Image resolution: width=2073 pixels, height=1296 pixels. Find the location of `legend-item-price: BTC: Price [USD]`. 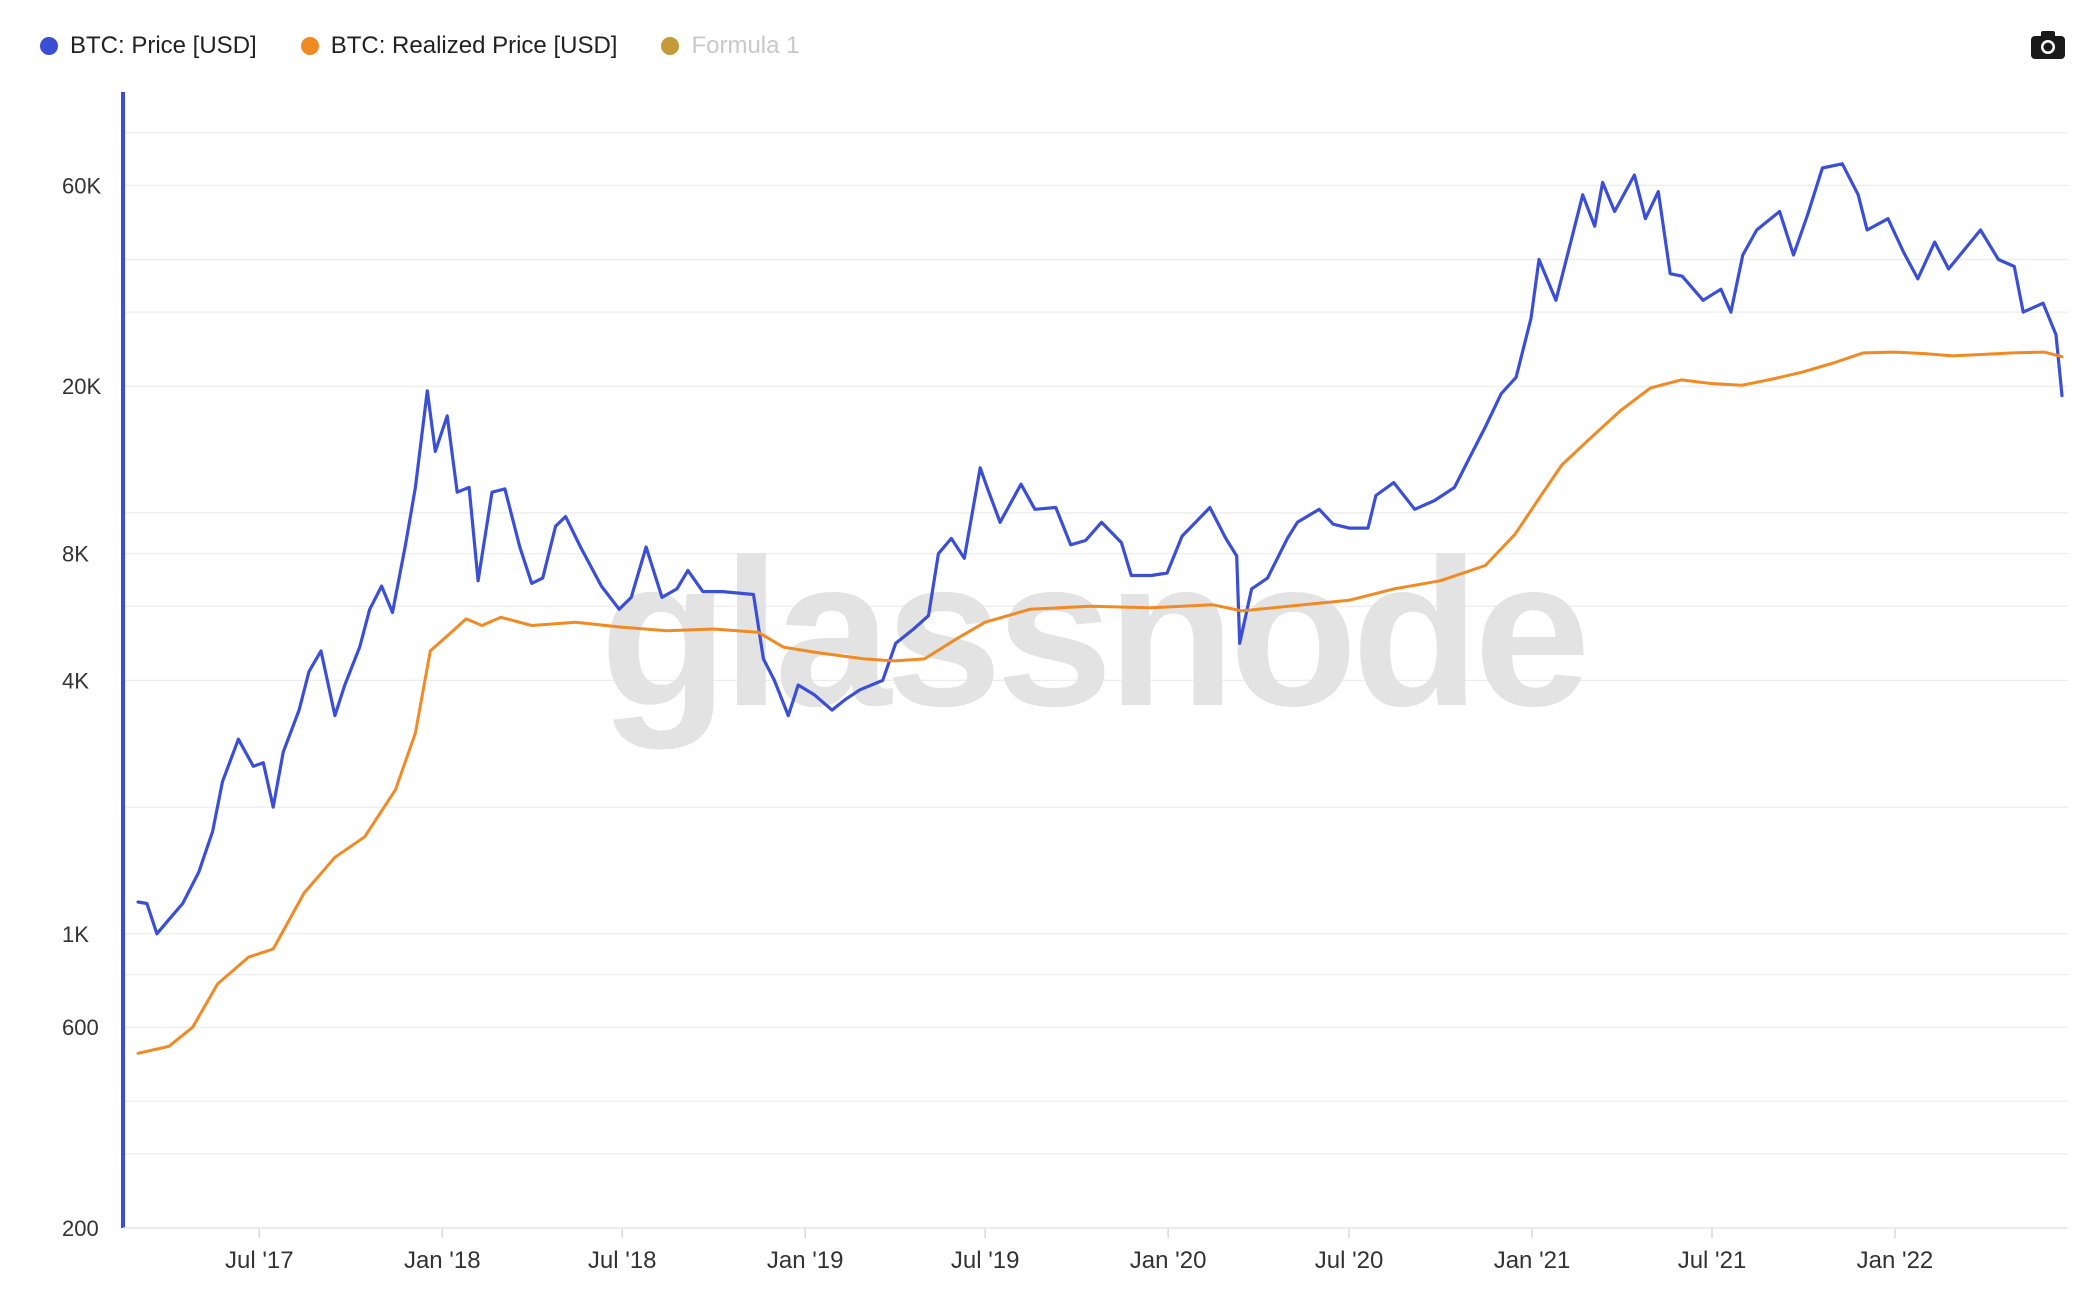

legend-item-price: BTC: Price [USD] is located at coordinates (148, 46).